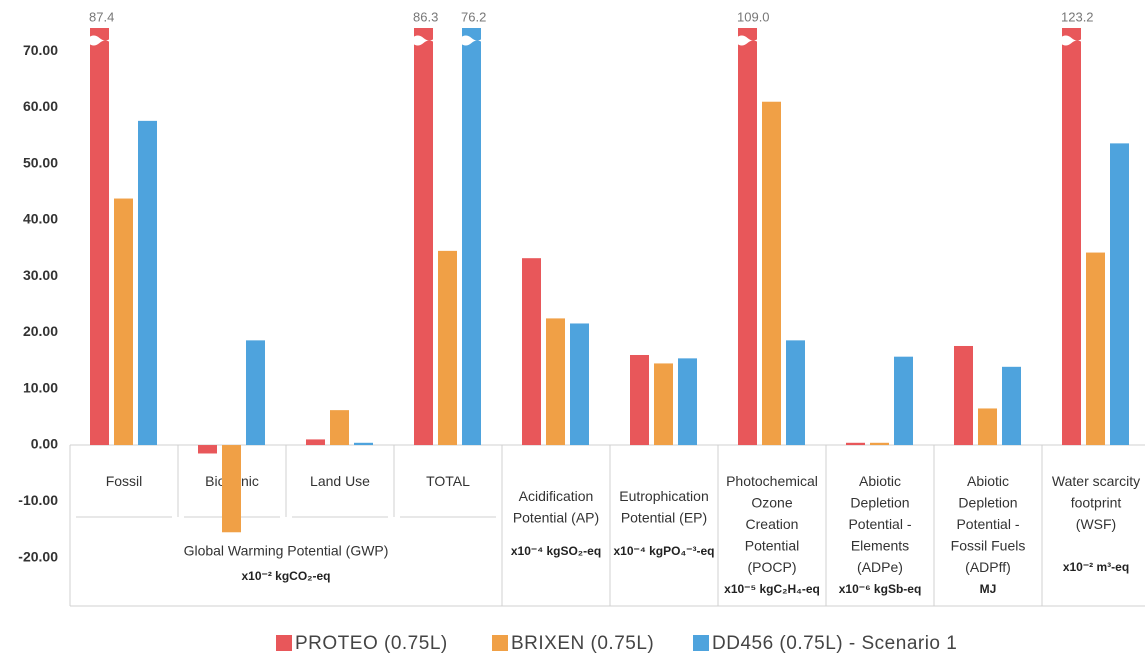  Describe the element at coordinates (285, 576) in the screenshot. I see `group-unit: x10⁻² kgCO₂-eq` at that location.